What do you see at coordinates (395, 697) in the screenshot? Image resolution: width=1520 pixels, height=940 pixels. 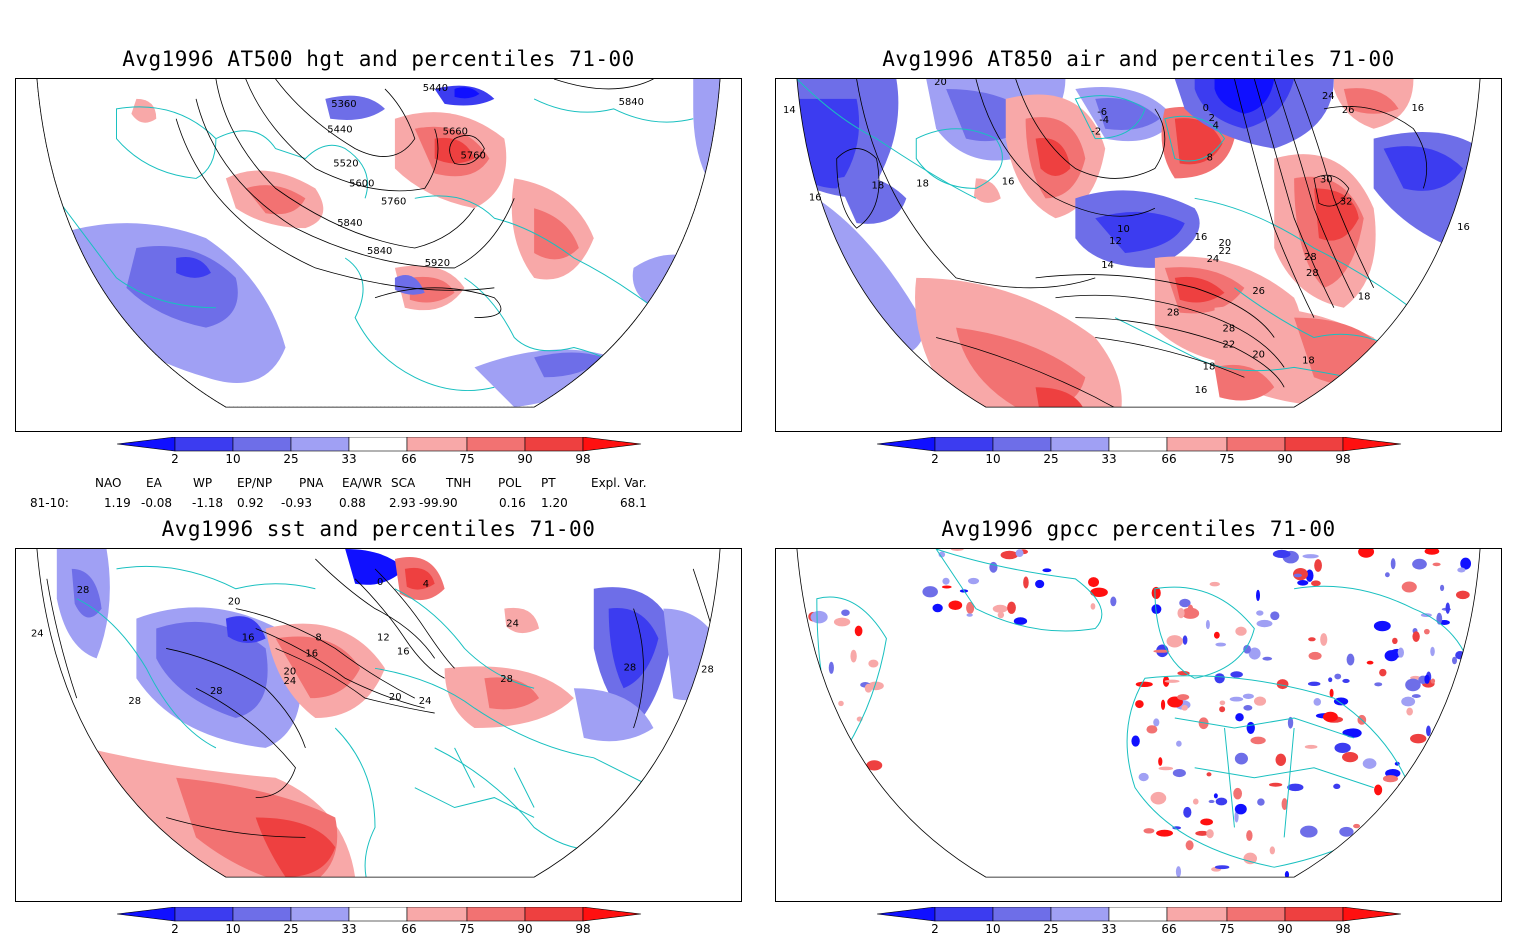 I see `contour-label: 20` at bounding box center [395, 697].